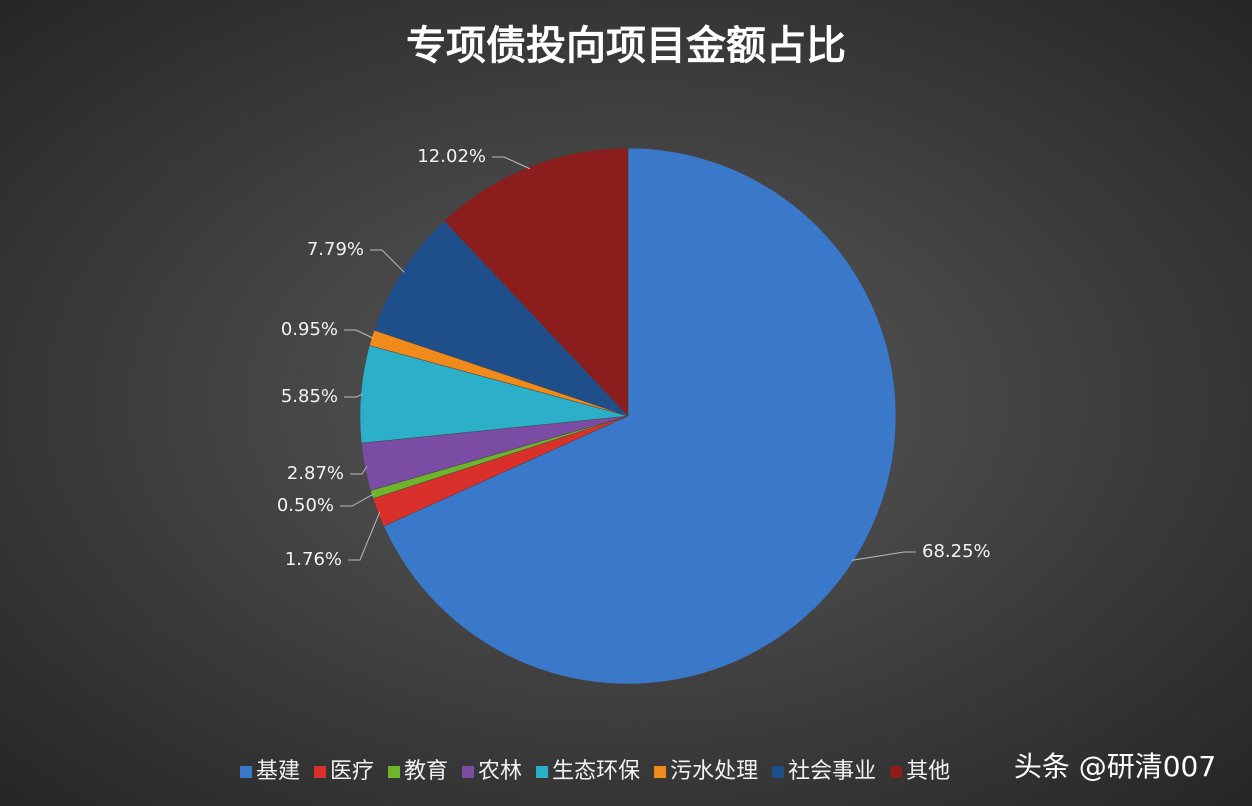  Describe the element at coordinates (626, 46) in the screenshot. I see `chart-title: 专项债投向项目金额占比` at that location.